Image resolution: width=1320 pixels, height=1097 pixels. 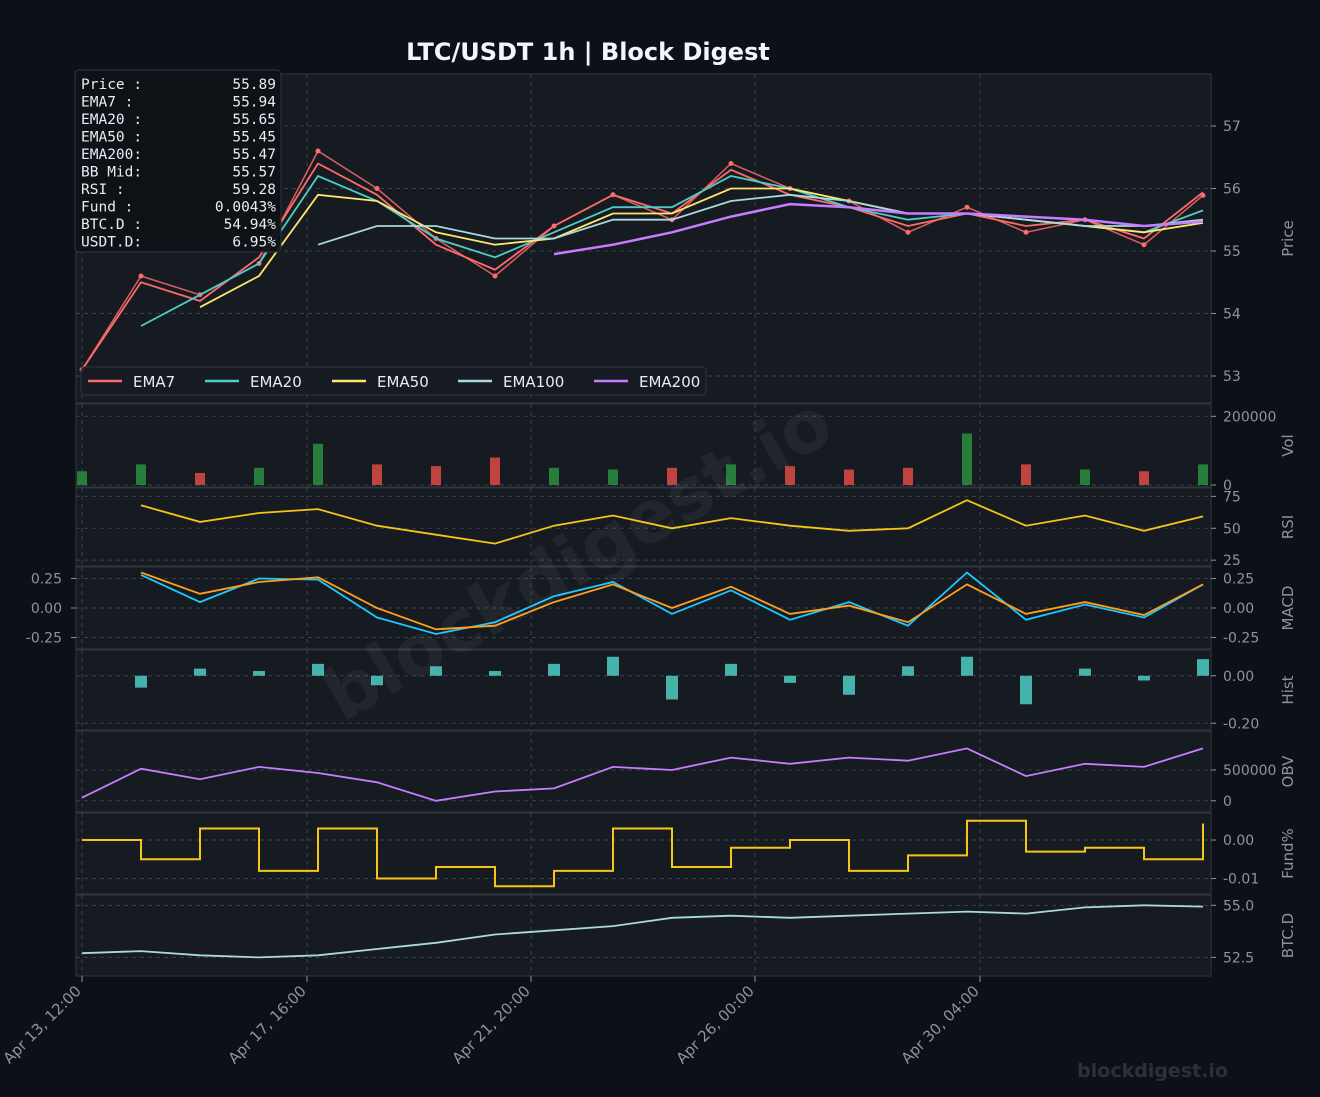 I want to click on info-value: 0.0043%, so click(x=245, y=208).